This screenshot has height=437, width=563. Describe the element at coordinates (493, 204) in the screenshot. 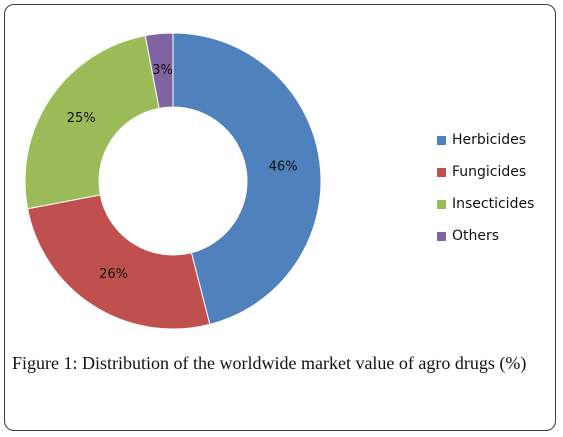

I see `legend-label: Insecticides` at that location.